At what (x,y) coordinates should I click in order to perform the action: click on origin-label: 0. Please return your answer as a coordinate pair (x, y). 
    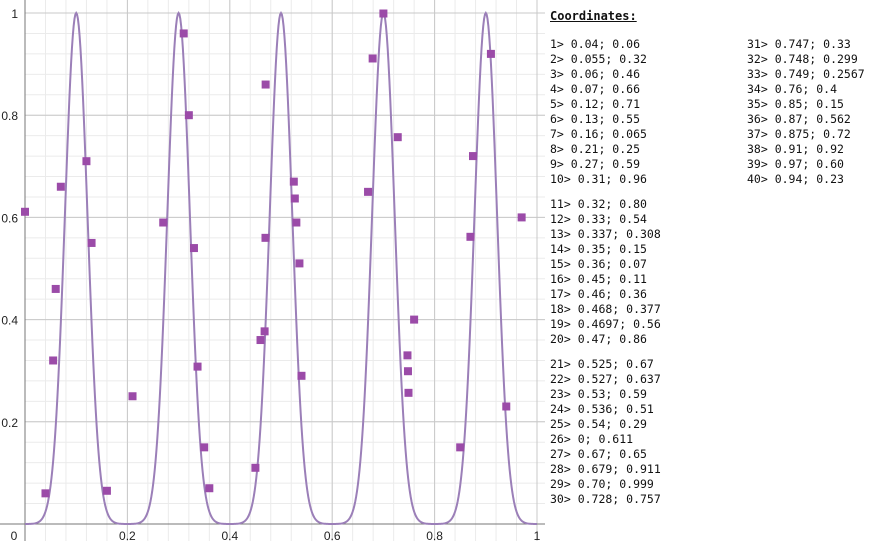
    Looking at the image, I should click on (14, 536).